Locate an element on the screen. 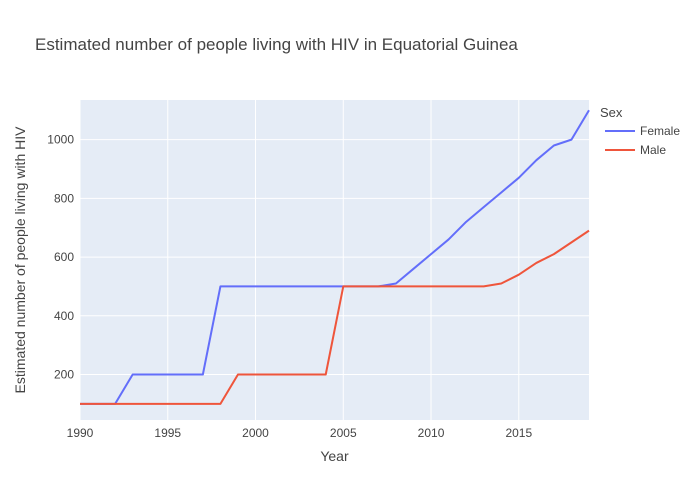  y-tick-label-1000: 1000 is located at coordinates (60, 140).